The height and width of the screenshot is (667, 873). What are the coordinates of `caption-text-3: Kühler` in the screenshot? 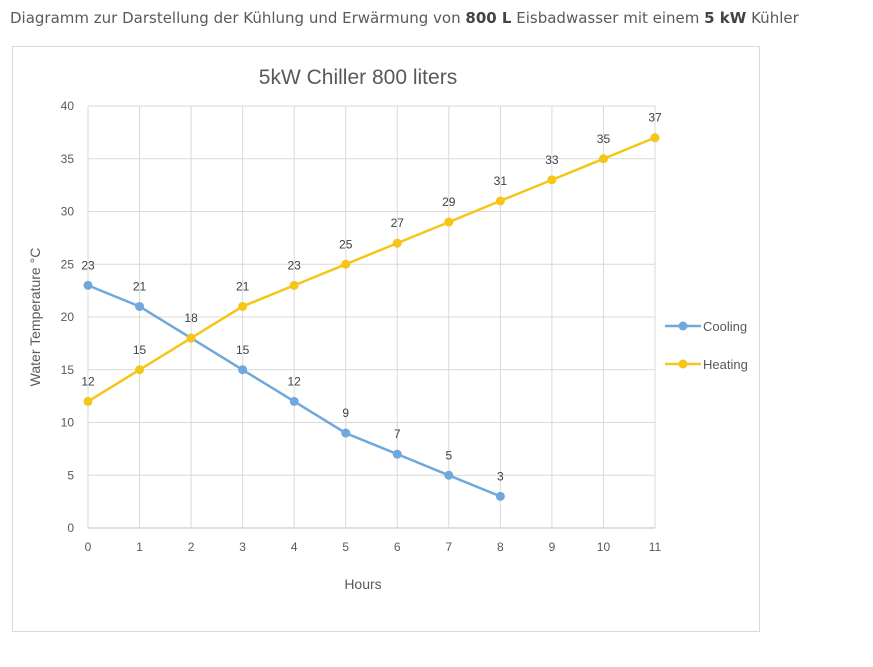 It's located at (772, 18).